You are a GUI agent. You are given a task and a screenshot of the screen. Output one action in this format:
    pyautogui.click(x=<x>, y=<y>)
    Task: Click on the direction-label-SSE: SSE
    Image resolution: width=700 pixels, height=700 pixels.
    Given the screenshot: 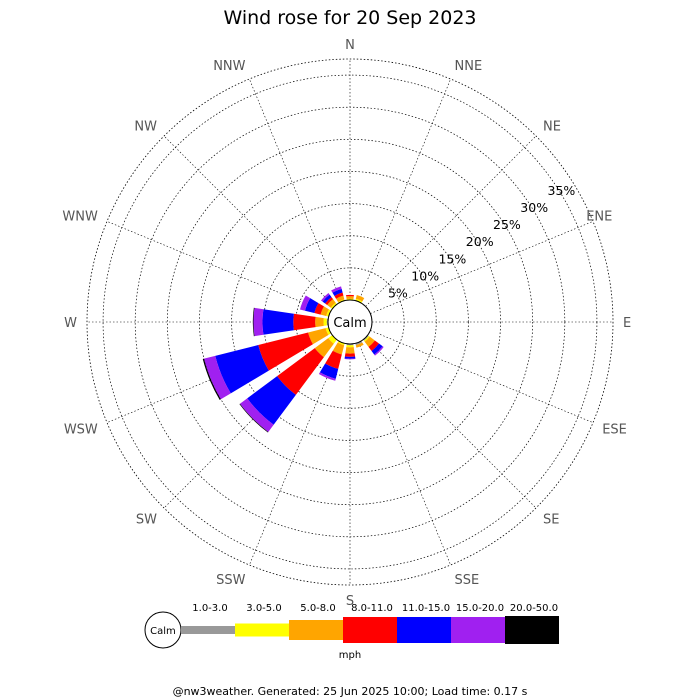 What is the action you would take?
    pyautogui.click(x=467, y=580)
    